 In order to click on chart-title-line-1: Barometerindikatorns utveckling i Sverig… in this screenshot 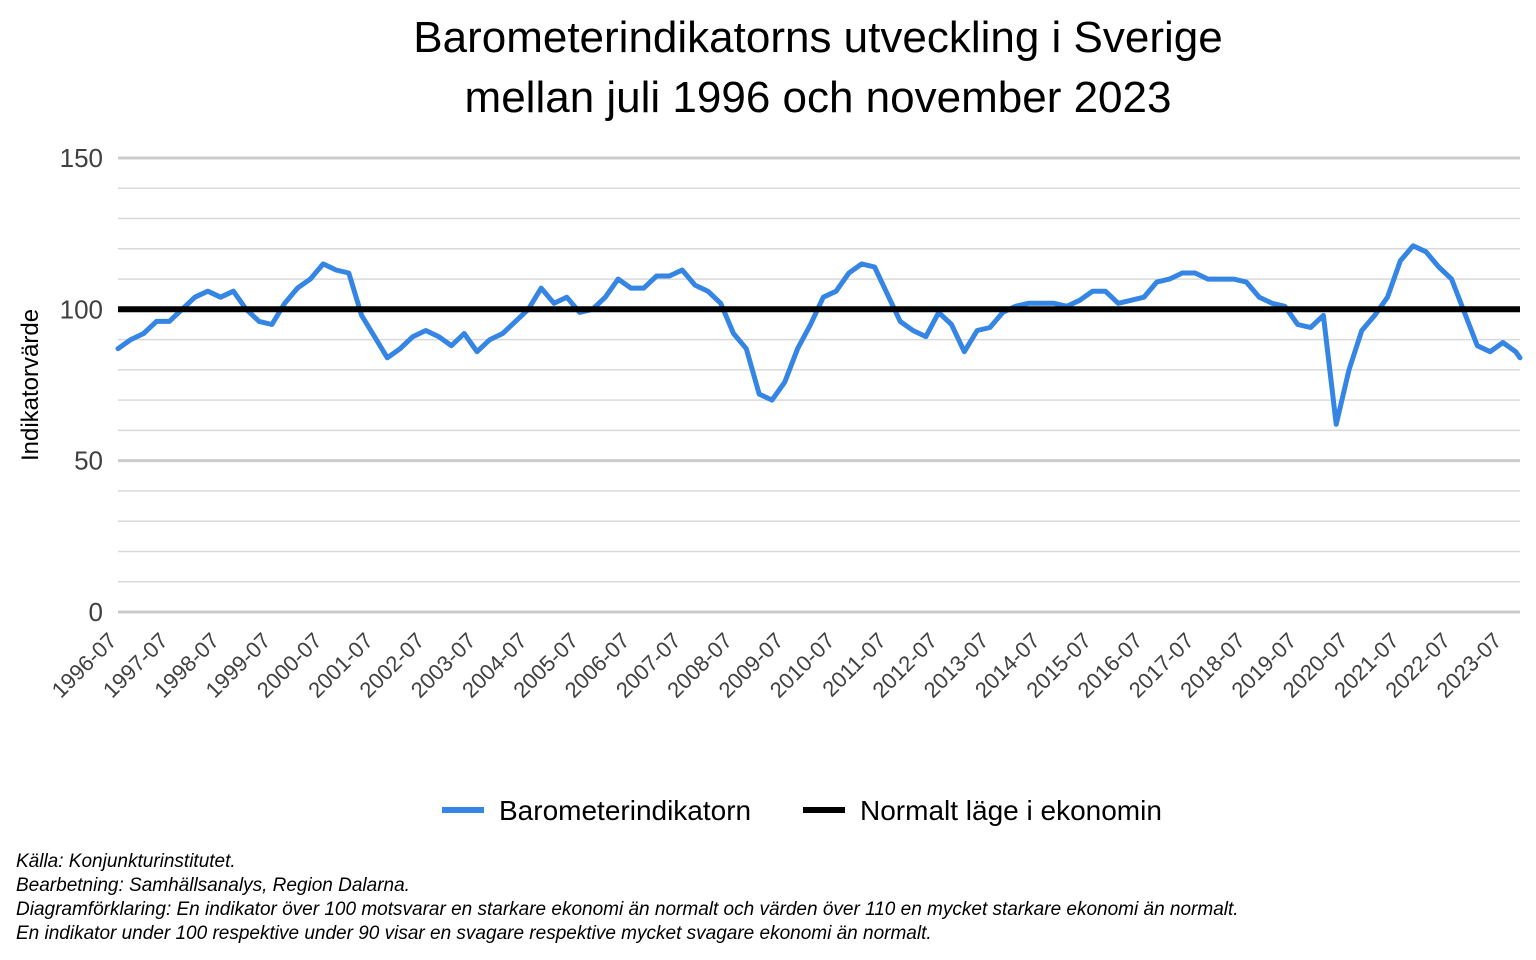, I will do `click(818, 37)`.